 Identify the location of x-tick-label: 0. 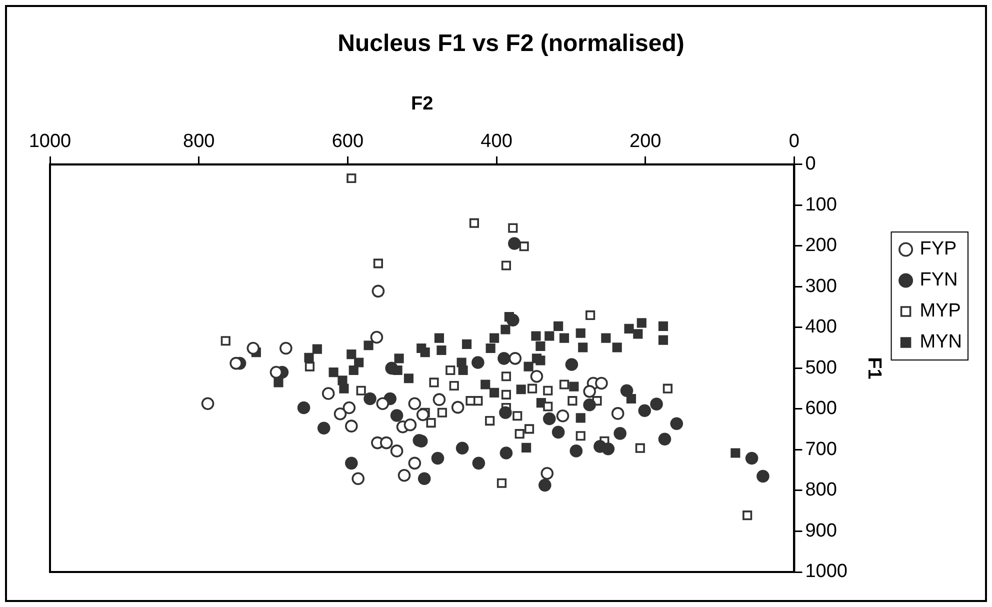
(794, 141).